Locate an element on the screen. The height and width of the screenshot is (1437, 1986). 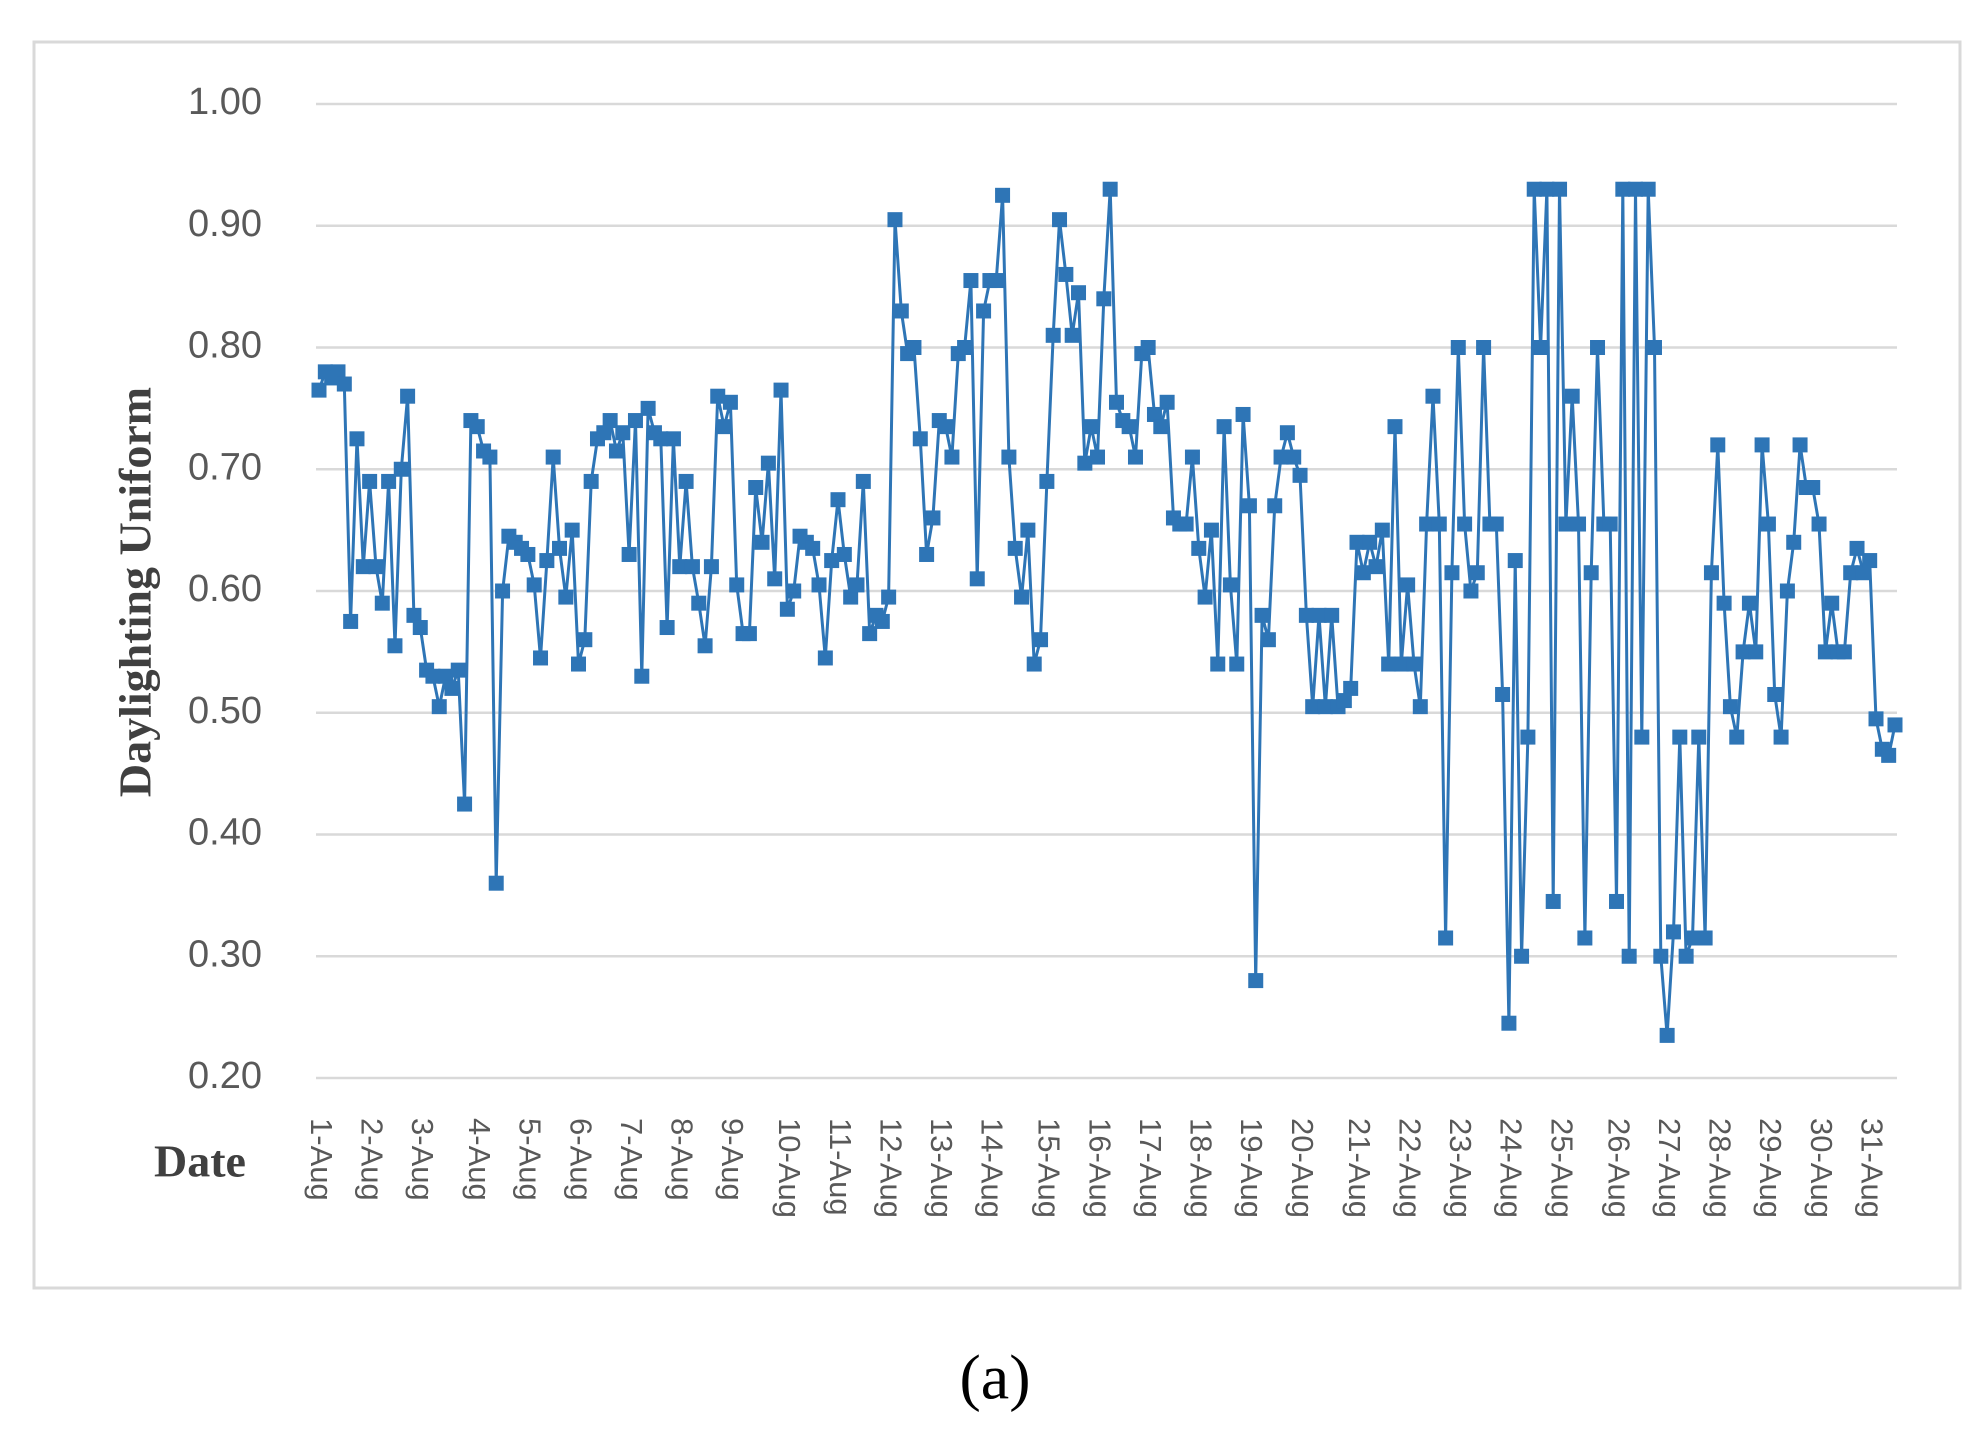
x-tick-label: 10-Aug is located at coordinates (789, 1168).